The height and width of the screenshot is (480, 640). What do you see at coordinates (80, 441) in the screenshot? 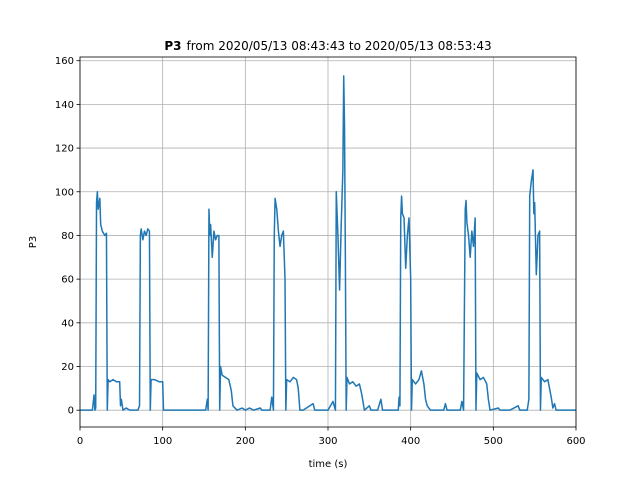
I see `x-tick-label: 0` at bounding box center [80, 441].